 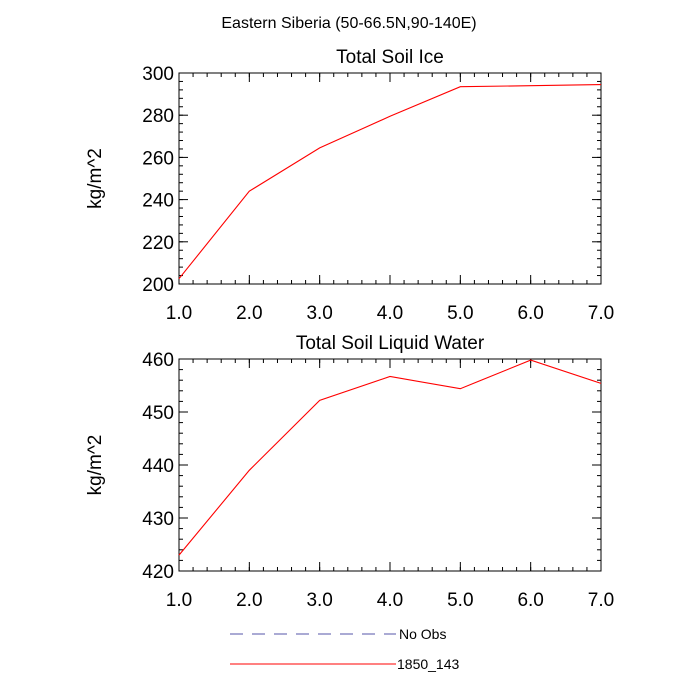 I want to click on y-tick-label: 300, so click(x=158, y=74).